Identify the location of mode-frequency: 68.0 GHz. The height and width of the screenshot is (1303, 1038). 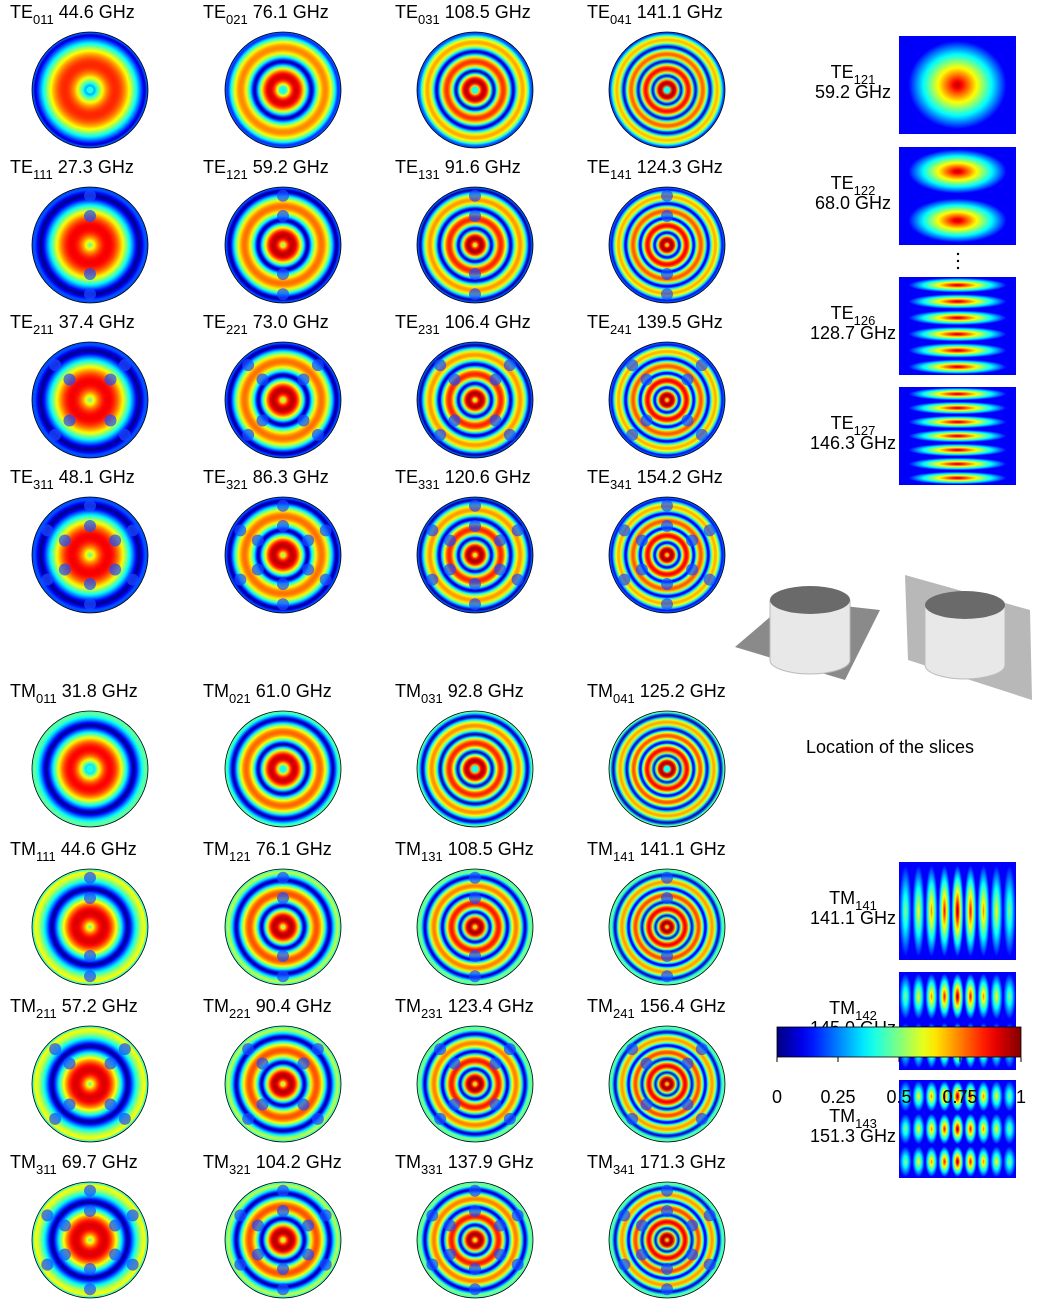
(853, 203).